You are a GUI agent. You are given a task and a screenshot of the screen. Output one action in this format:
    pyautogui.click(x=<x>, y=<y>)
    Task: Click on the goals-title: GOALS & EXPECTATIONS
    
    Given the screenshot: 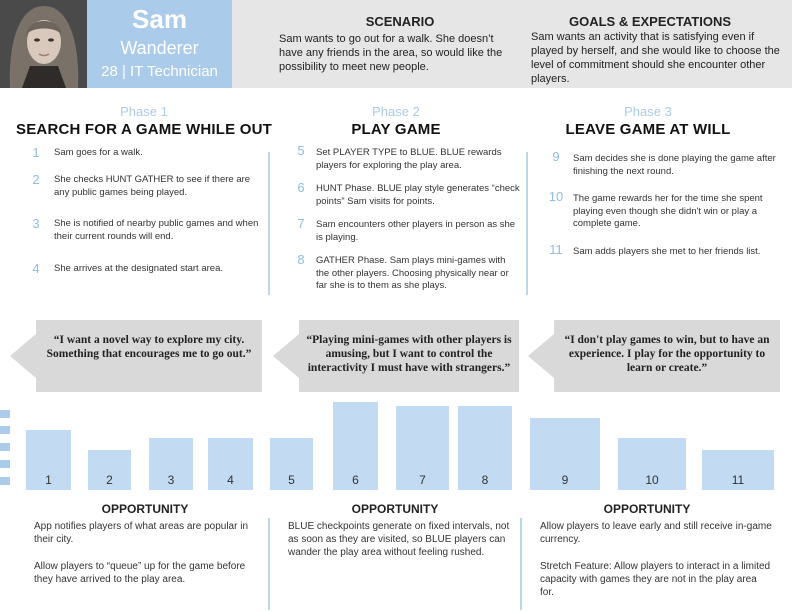 What is the action you would take?
    pyautogui.click(x=650, y=21)
    